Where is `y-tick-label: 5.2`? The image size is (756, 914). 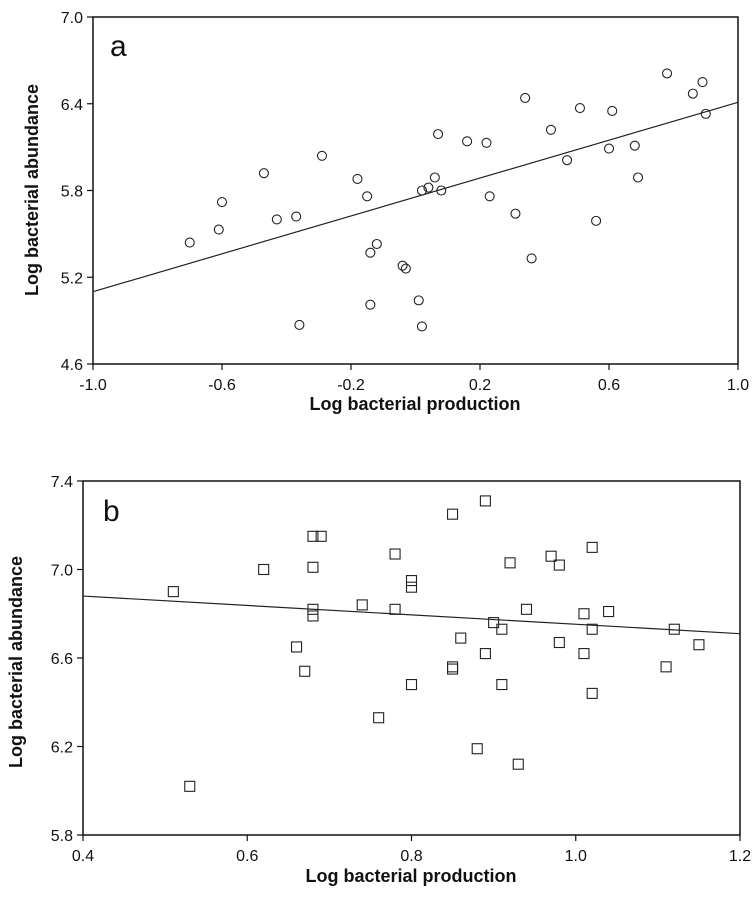 y-tick-label: 5.2 is located at coordinates (72, 278).